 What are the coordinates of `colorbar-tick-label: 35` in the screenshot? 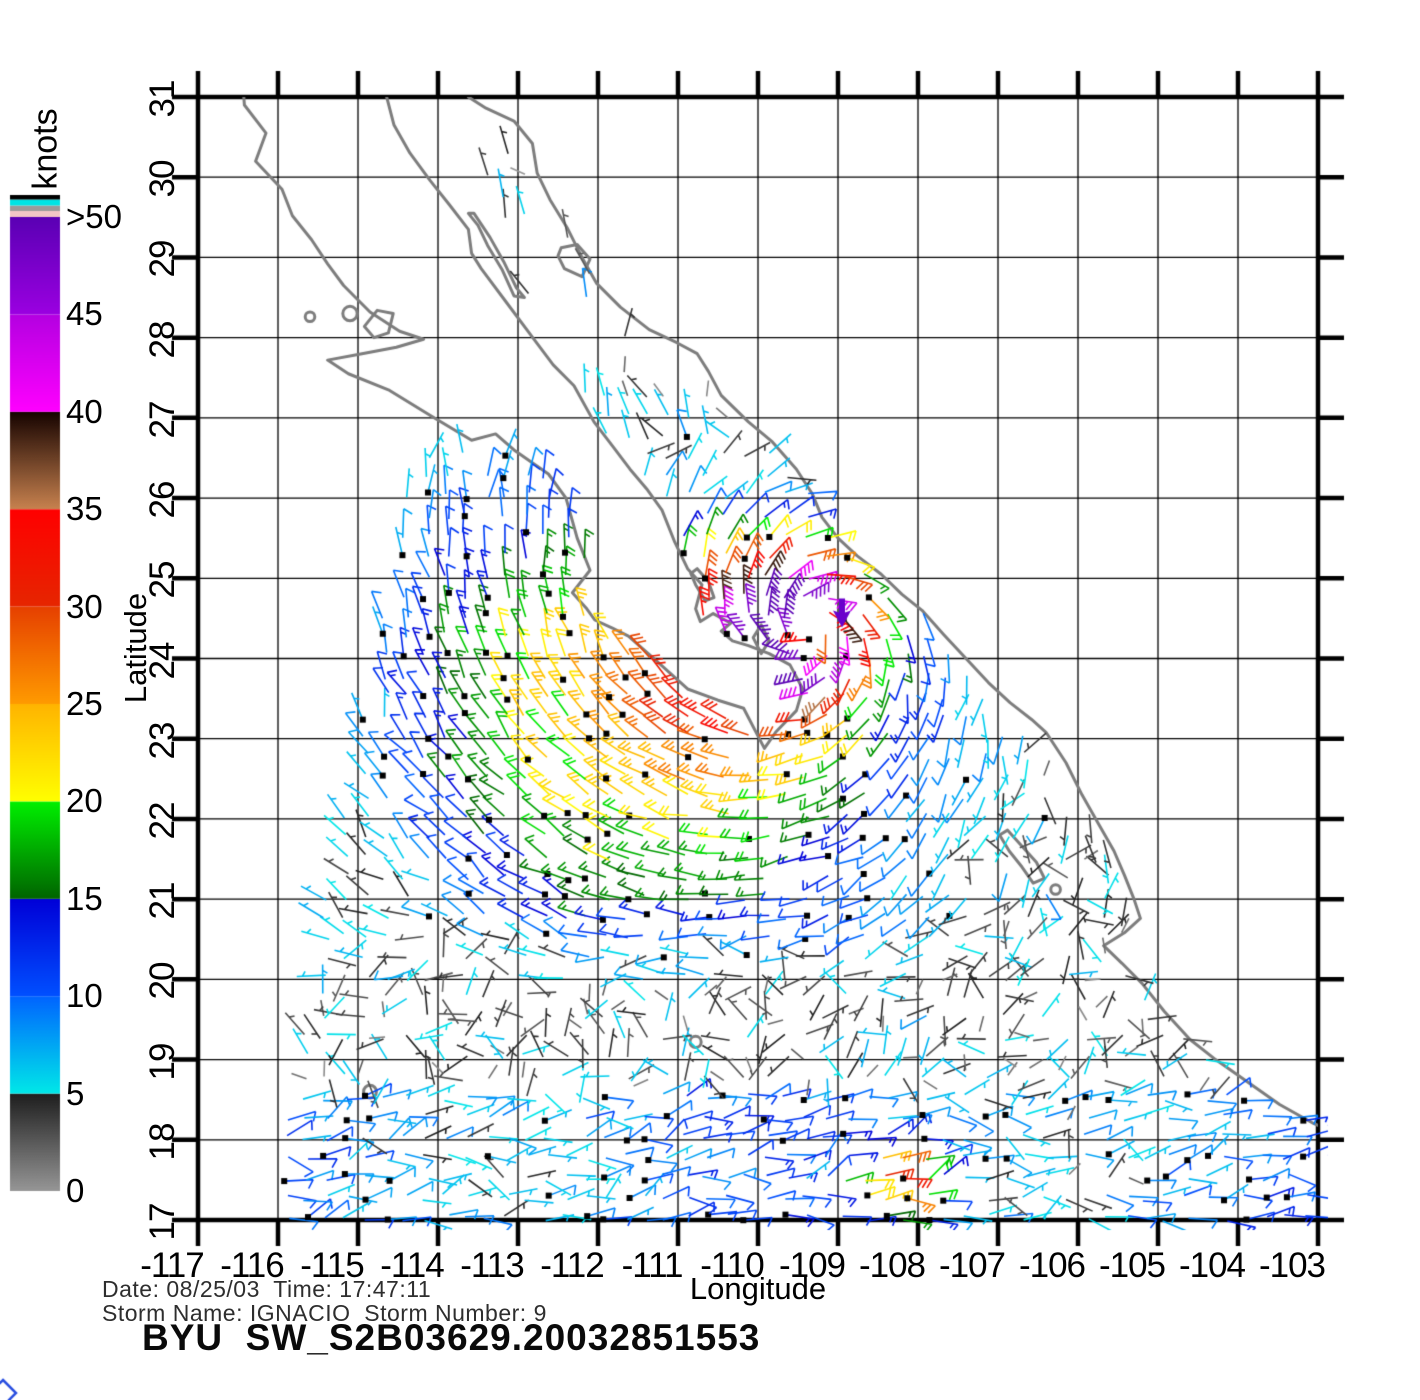 It's located at (84, 509).